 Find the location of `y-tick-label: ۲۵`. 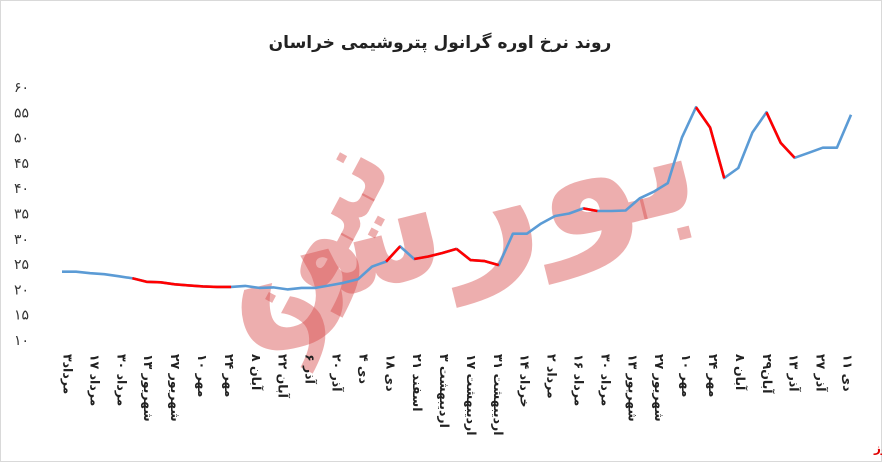

y-tick-label: ۲۵ is located at coordinates (21, 265).